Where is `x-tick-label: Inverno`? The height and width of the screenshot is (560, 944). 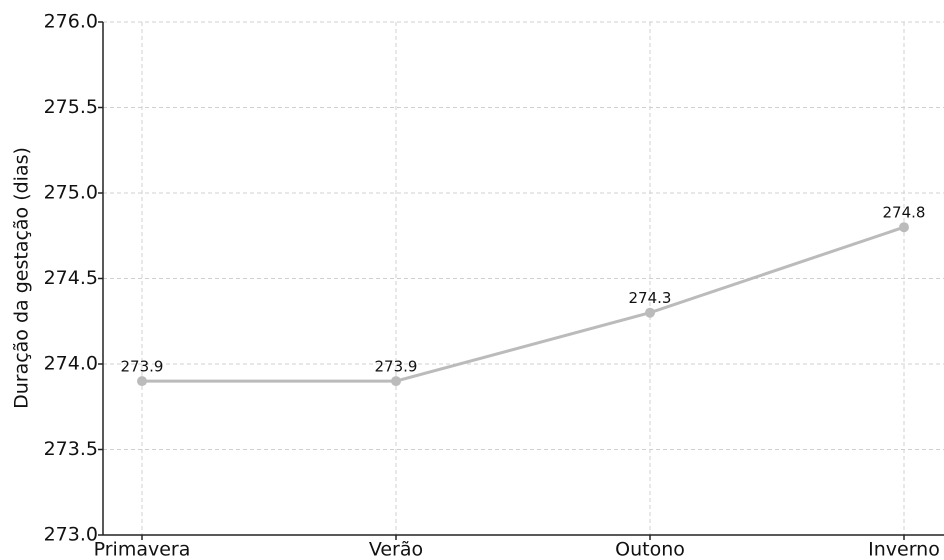
x-tick-label: Inverno is located at coordinates (904, 549).